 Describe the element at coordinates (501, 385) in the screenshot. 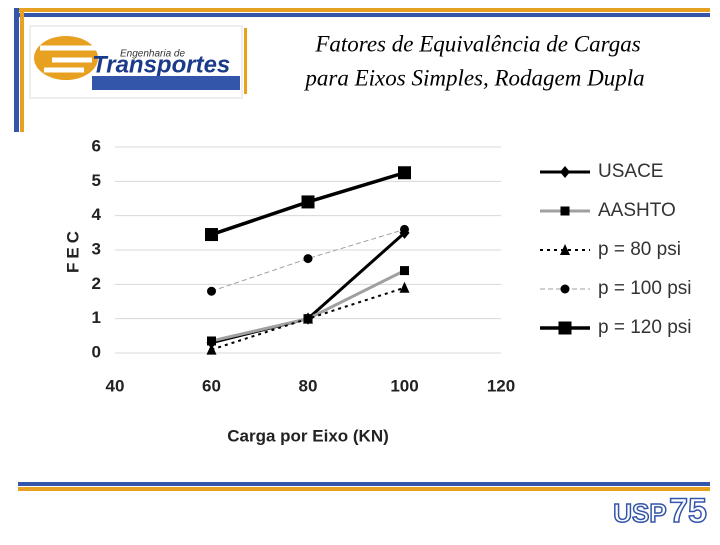

I see `x-tick-label: 120` at that location.